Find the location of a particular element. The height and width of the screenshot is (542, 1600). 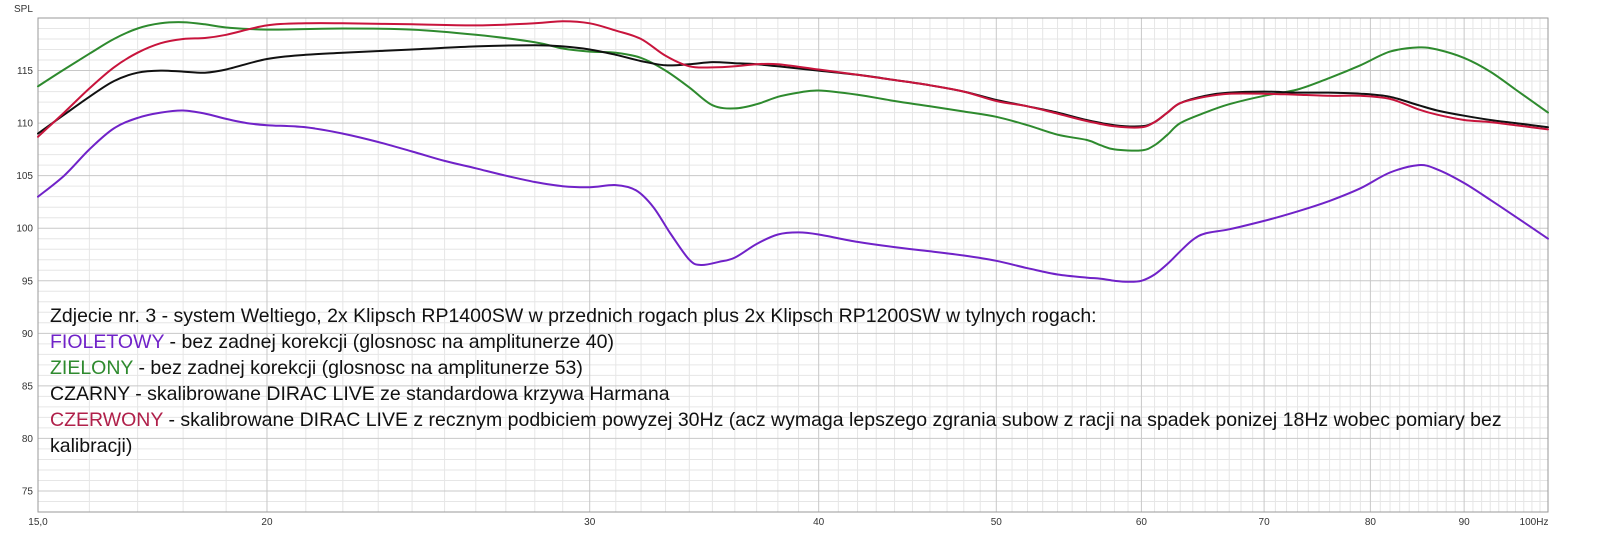

y-tick-label: 80 is located at coordinates (28, 439).